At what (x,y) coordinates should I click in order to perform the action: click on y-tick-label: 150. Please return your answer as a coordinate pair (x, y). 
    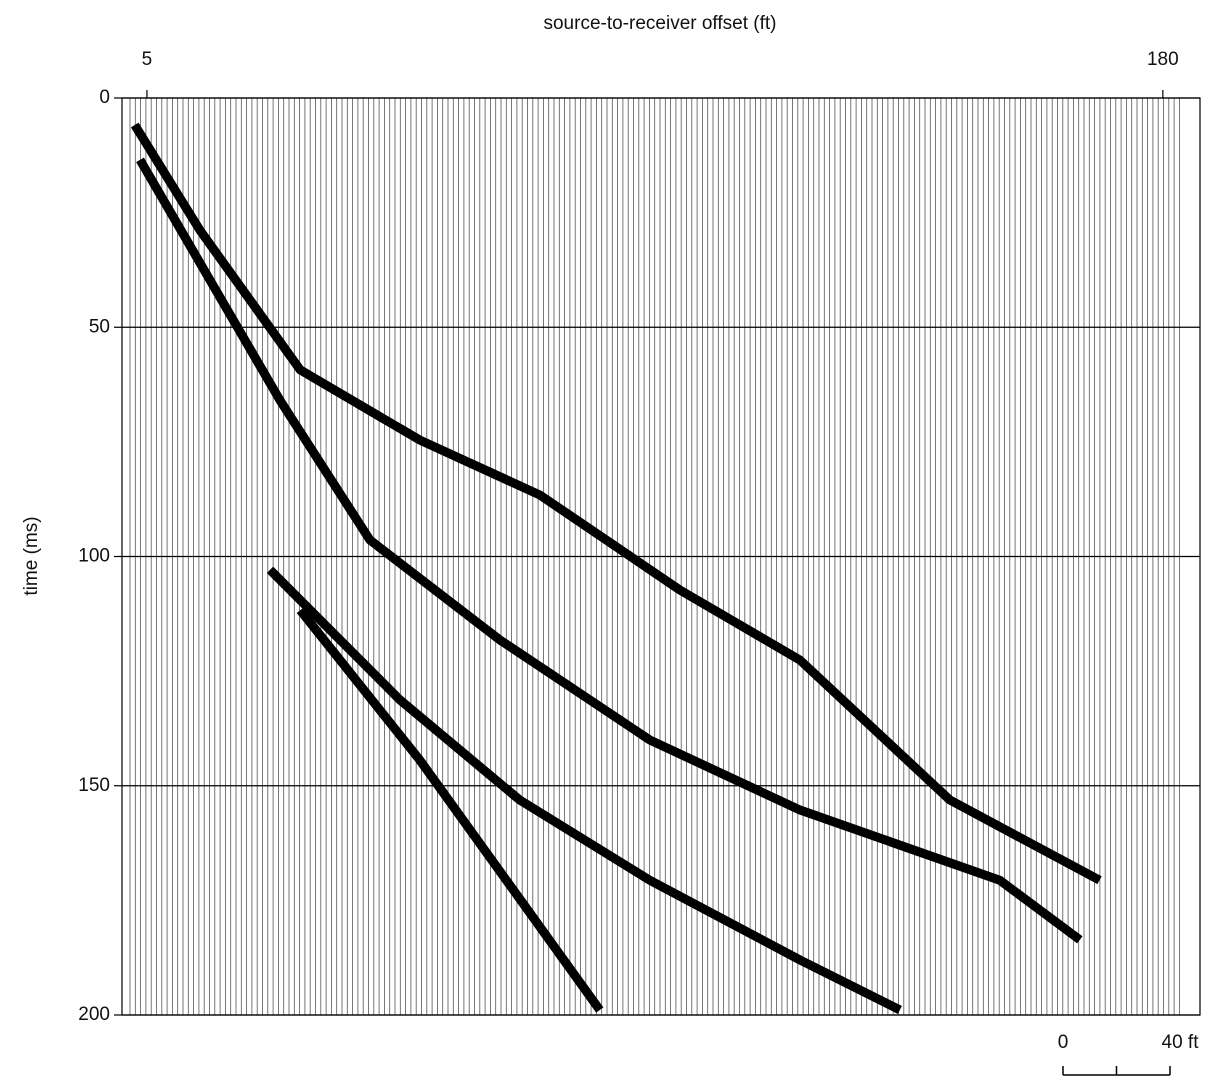
    Looking at the image, I should click on (94, 785).